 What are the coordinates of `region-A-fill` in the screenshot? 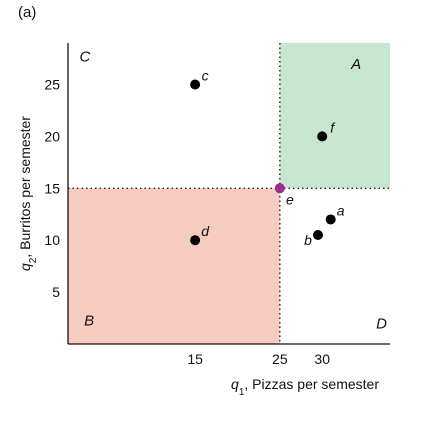 It's located at (334, 116).